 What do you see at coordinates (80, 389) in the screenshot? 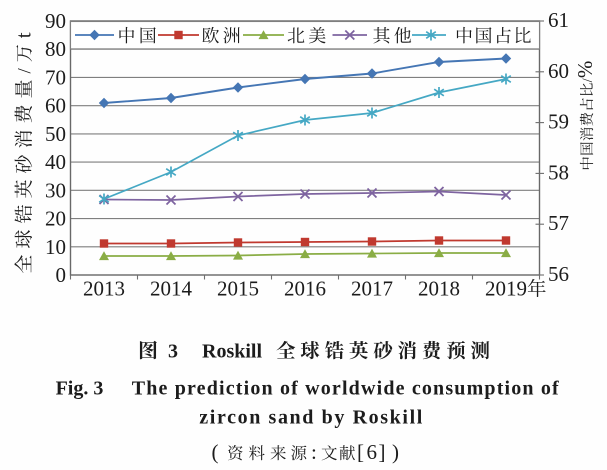
I see `svg-text: Fig. 3` at bounding box center [80, 389].